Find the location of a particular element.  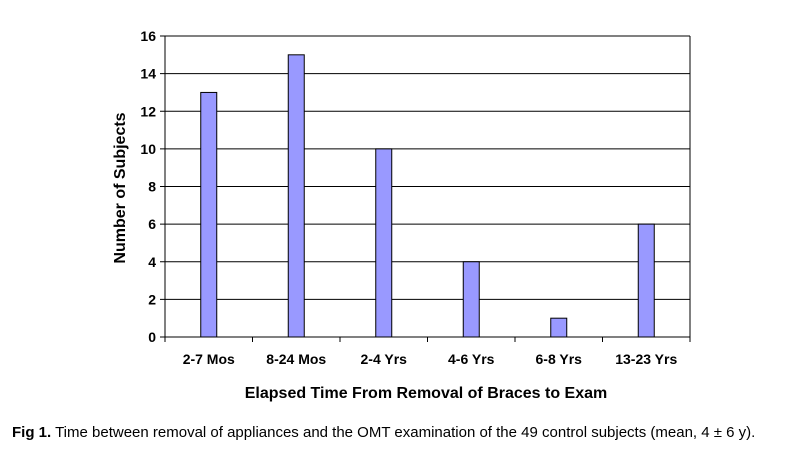

y-axis-title: Number of Subjects is located at coordinates (120, 187).